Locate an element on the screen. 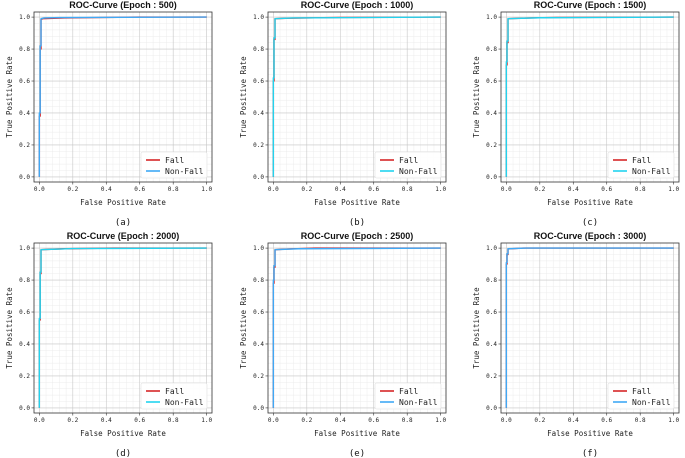 The image size is (685, 458). panel-caption: (c) is located at coordinates (590, 223).